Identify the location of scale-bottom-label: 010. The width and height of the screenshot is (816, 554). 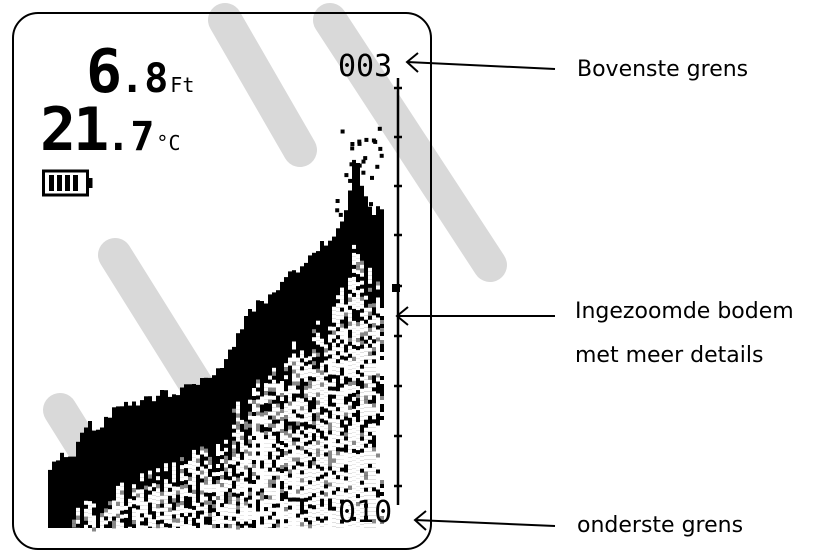
(365, 512).